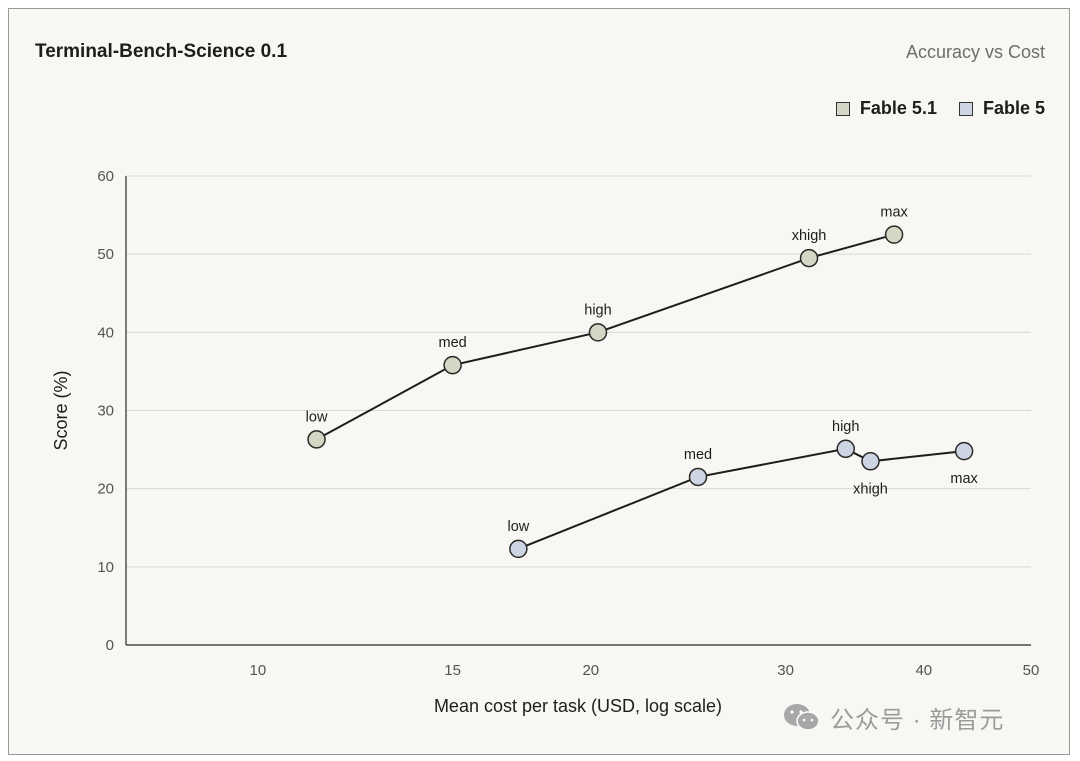 The width and height of the screenshot is (1080, 761). What do you see at coordinates (698, 455) in the screenshot?
I see `data-label-1-med: med` at bounding box center [698, 455].